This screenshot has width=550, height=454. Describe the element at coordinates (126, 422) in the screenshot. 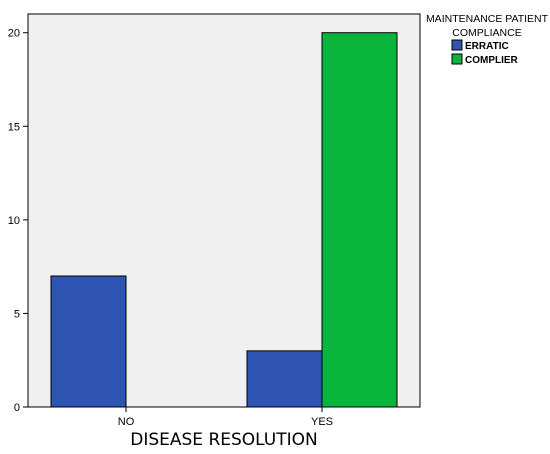

I see `x-tick-label: NO` at that location.